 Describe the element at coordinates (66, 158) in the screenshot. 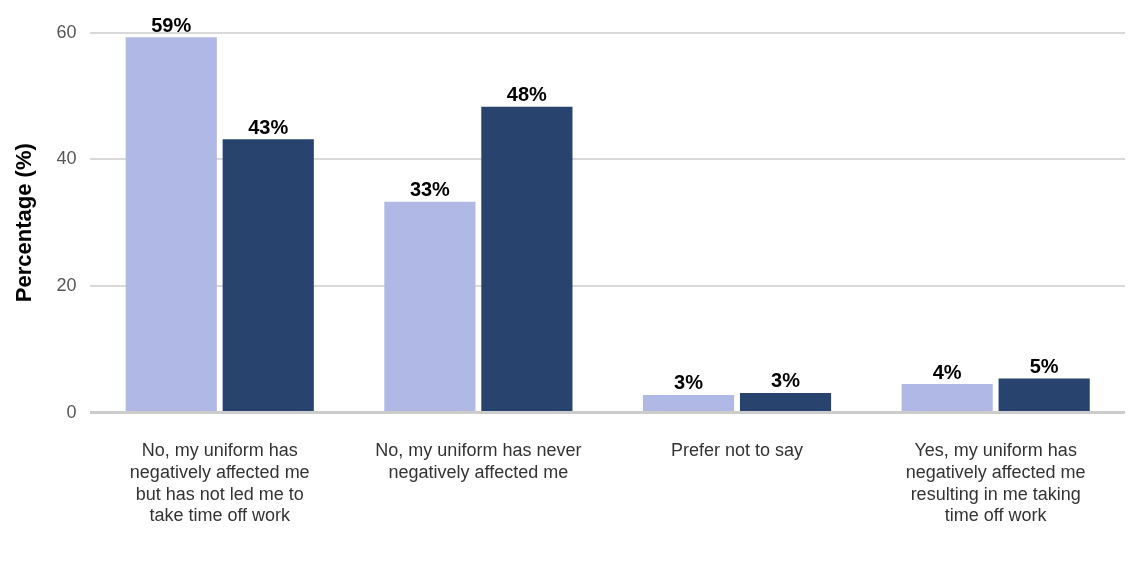

I see `y-tick-label: 40` at that location.